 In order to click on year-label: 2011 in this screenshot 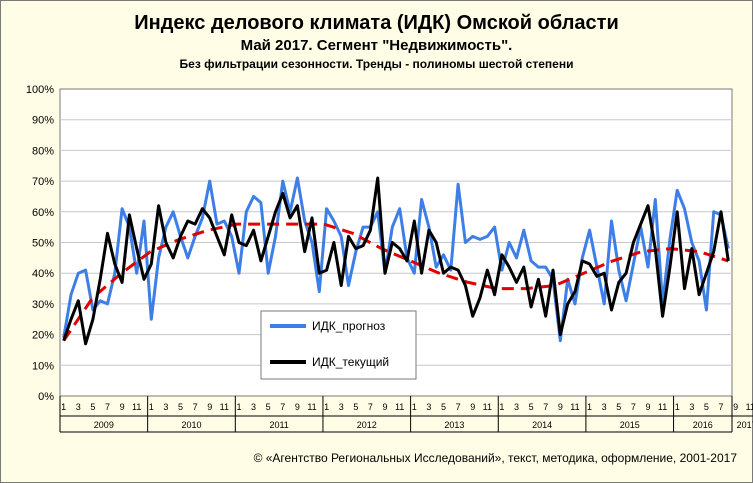, I will do `click(278, 425)`.